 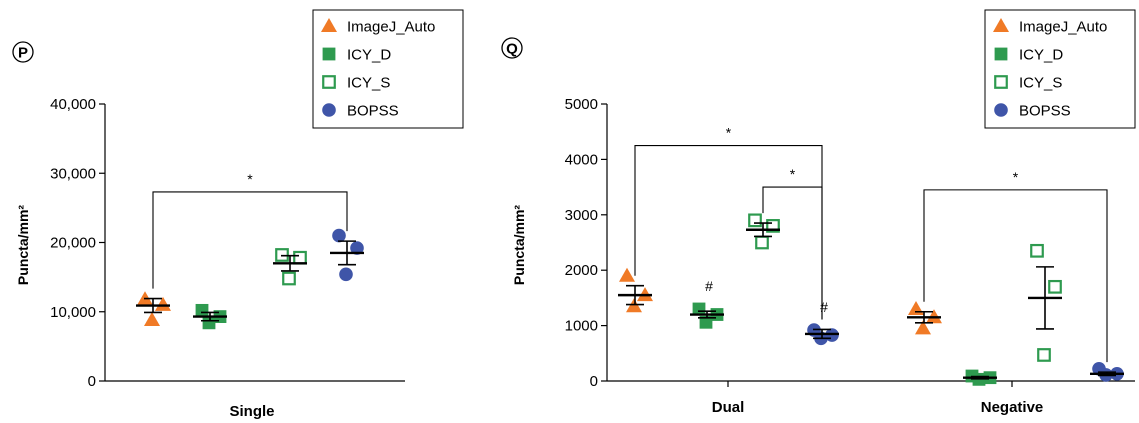 I want to click on y-tick-label: 10,000, so click(x=73, y=312).